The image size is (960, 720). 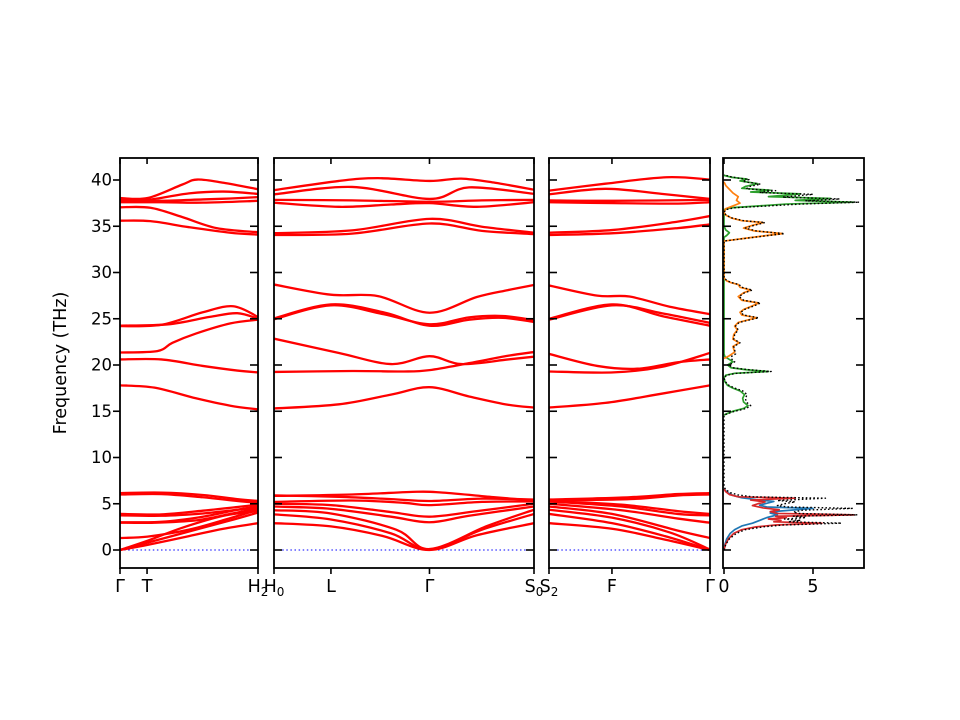 I want to click on x-ticks: Γ T H2, so click(x=191, y=378).